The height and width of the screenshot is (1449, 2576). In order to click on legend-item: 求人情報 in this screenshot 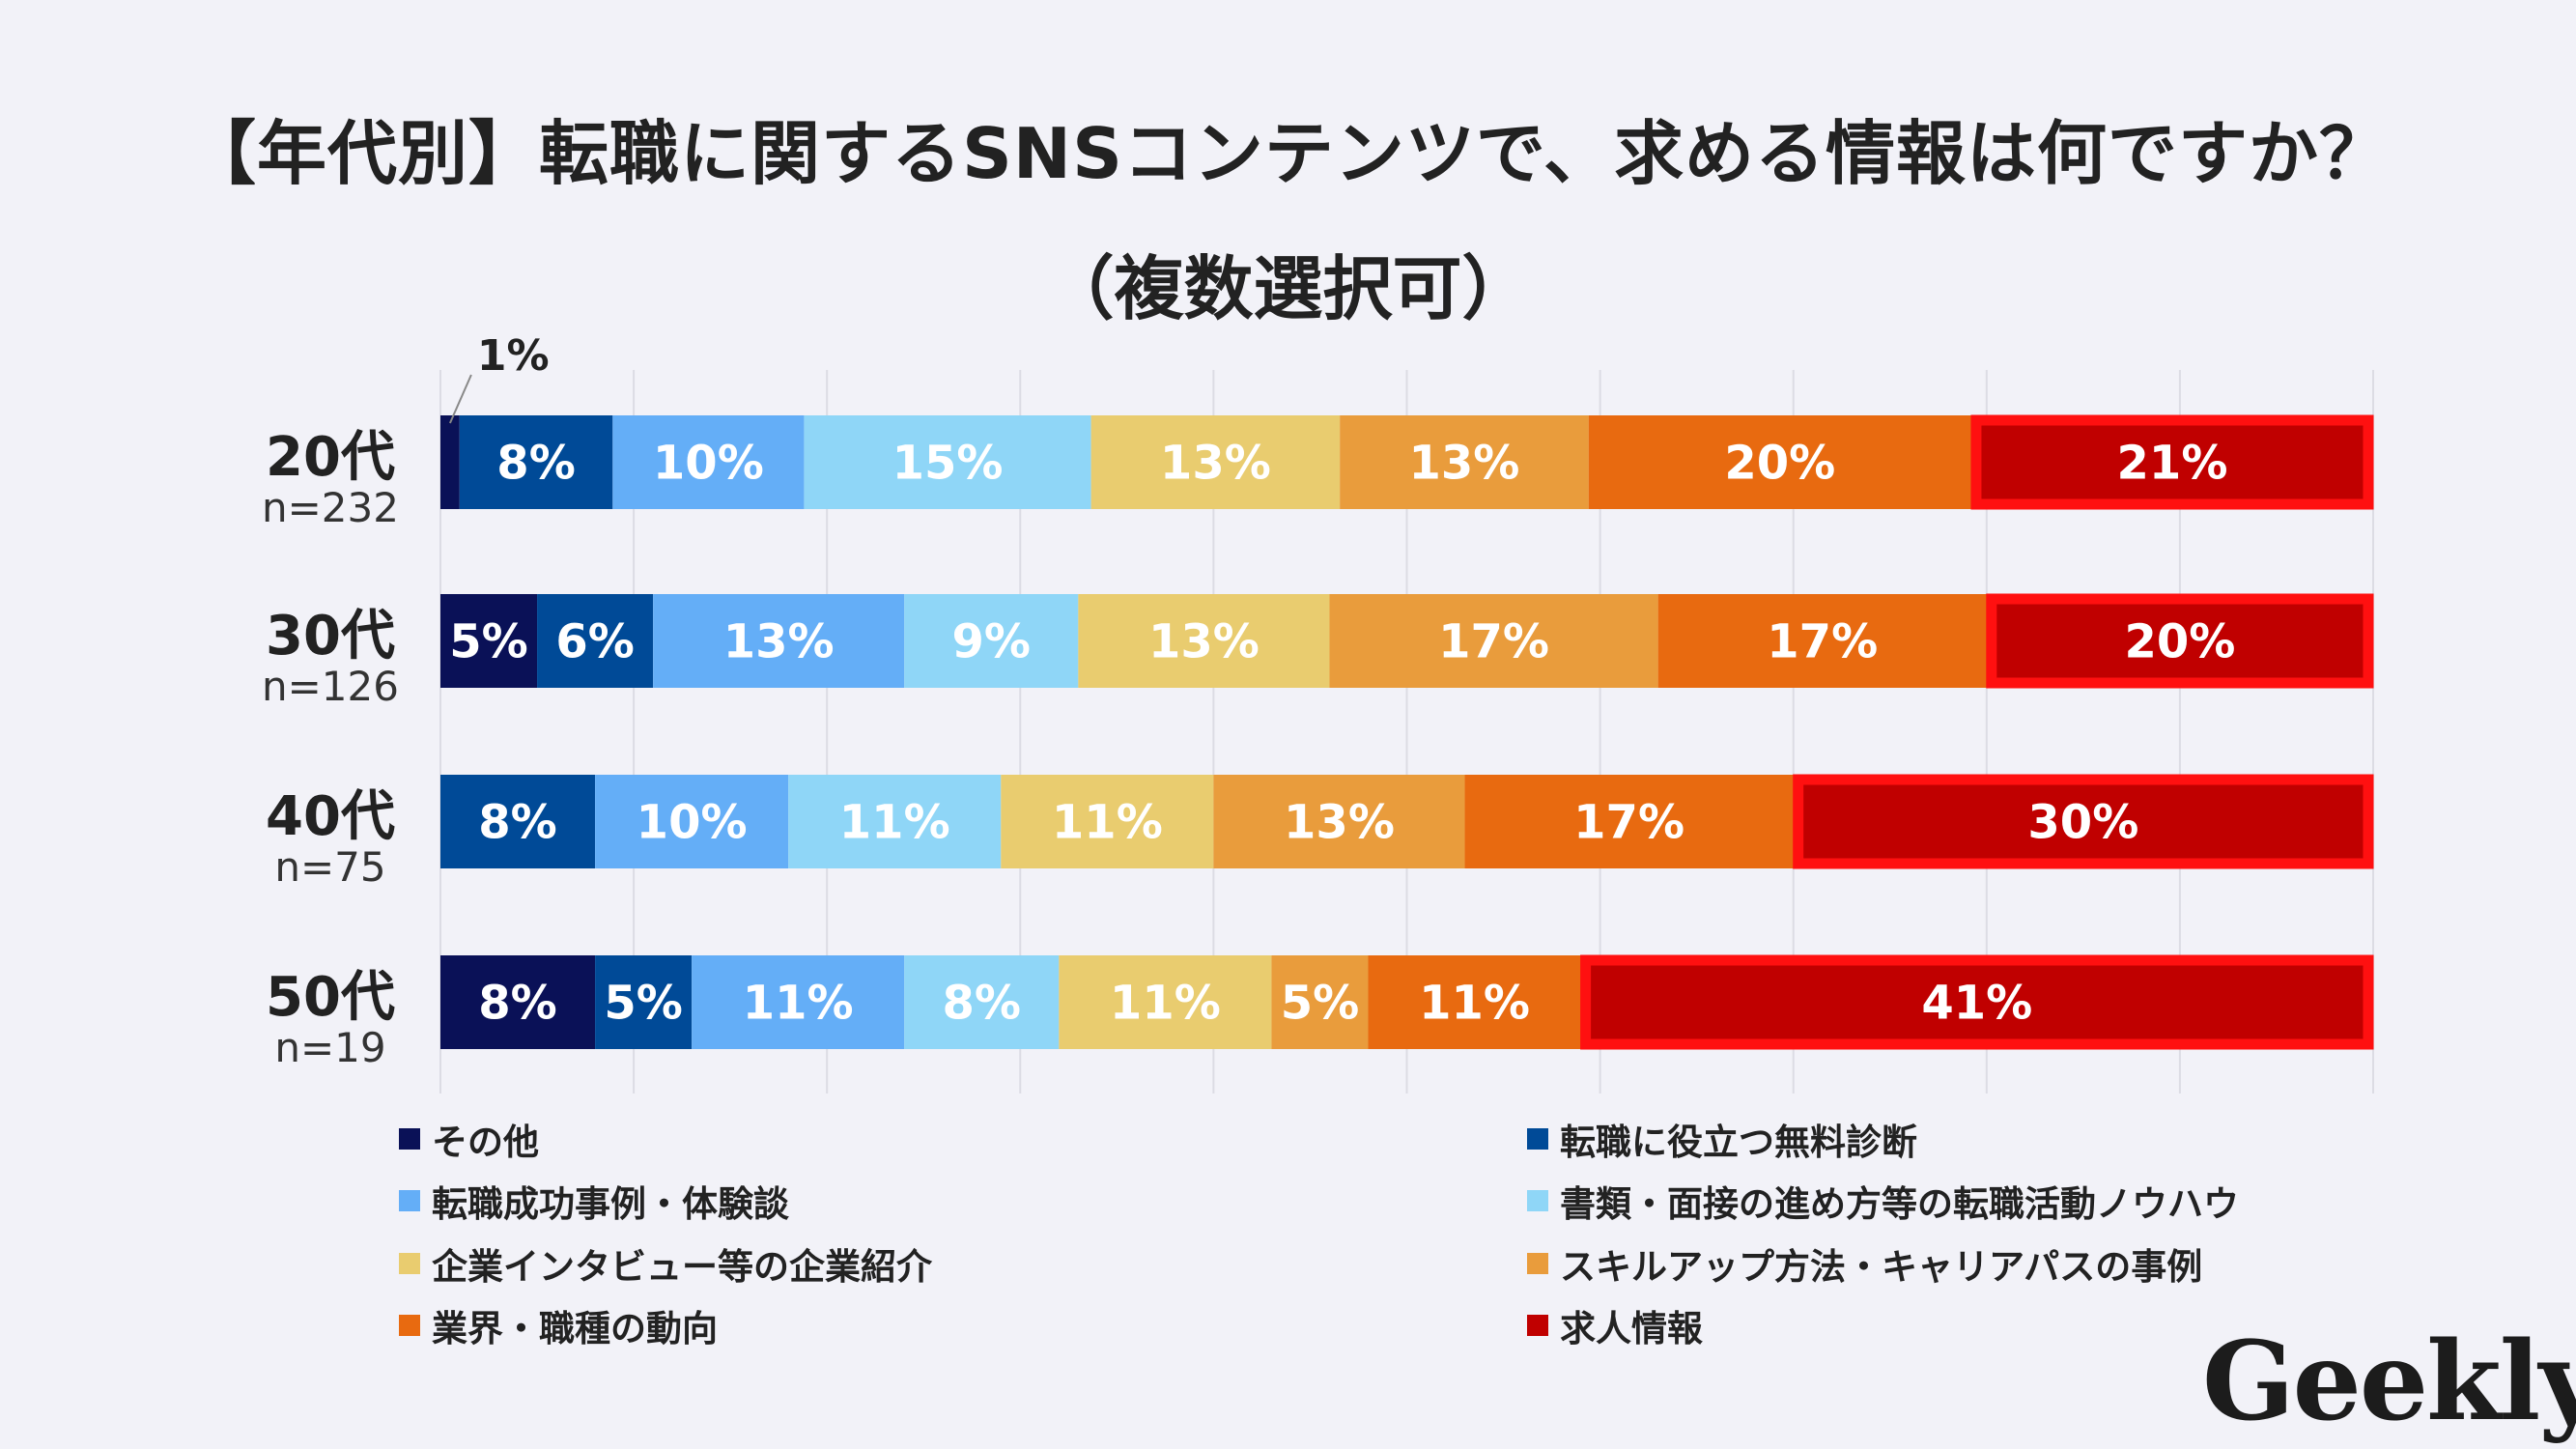, I will do `click(1615, 1325)`.